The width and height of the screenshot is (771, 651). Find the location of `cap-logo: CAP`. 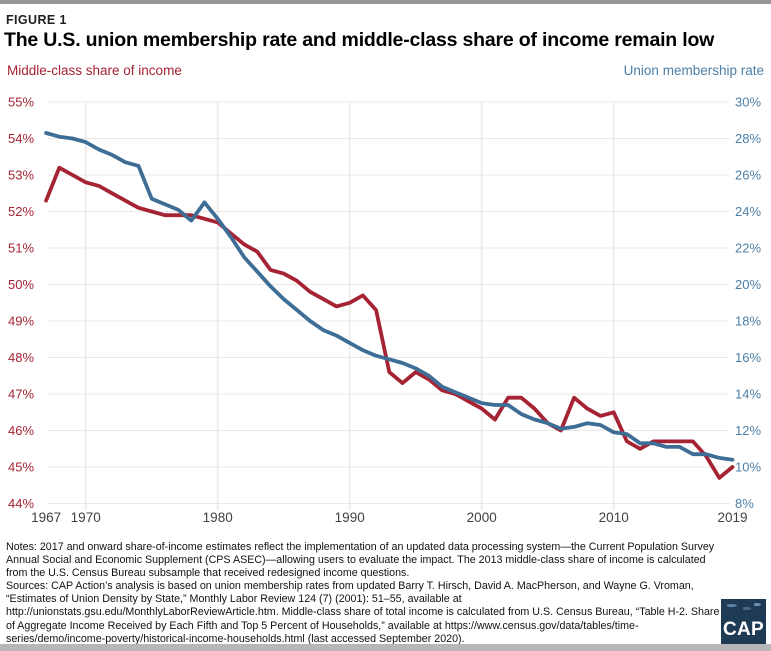

cap-logo: CAP is located at coordinates (743, 622).